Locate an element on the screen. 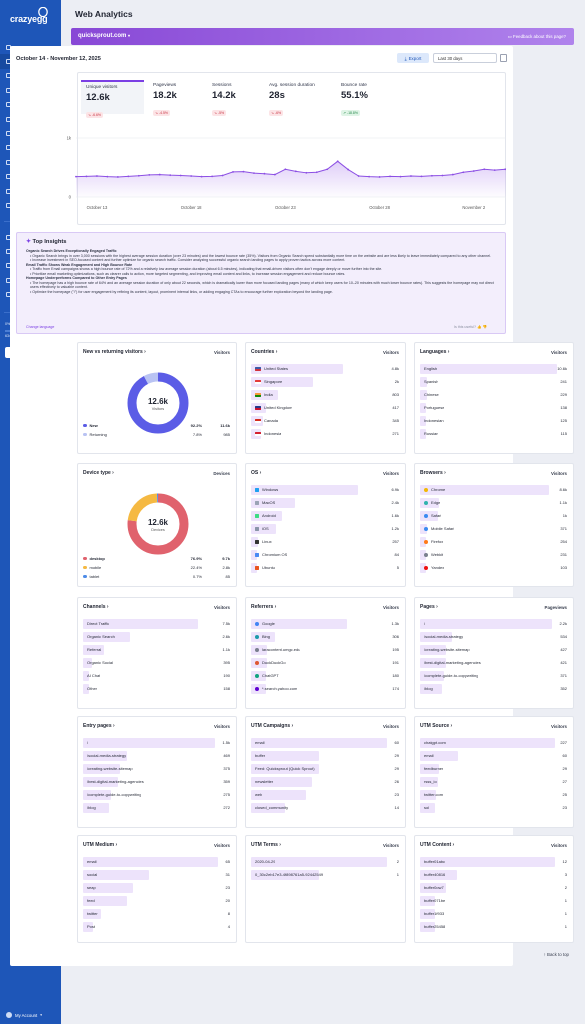 The height and width of the screenshot is (1024, 585). table-row: Android 1.6k is located at coordinates (325, 515).